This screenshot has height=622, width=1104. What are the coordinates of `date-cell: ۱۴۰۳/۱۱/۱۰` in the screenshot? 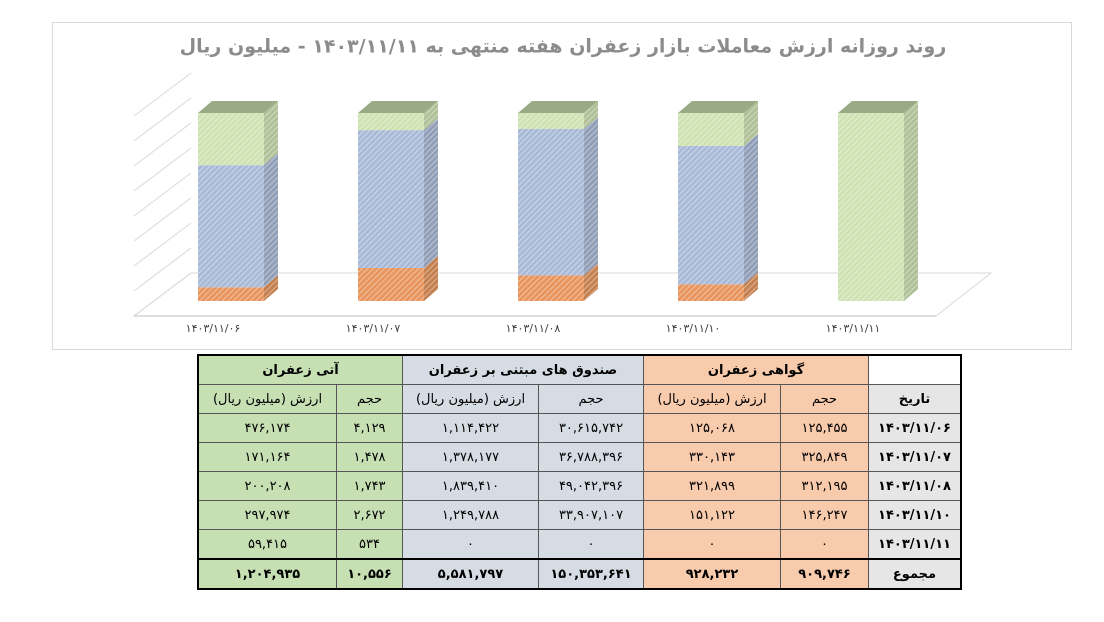 It's located at (915, 515).